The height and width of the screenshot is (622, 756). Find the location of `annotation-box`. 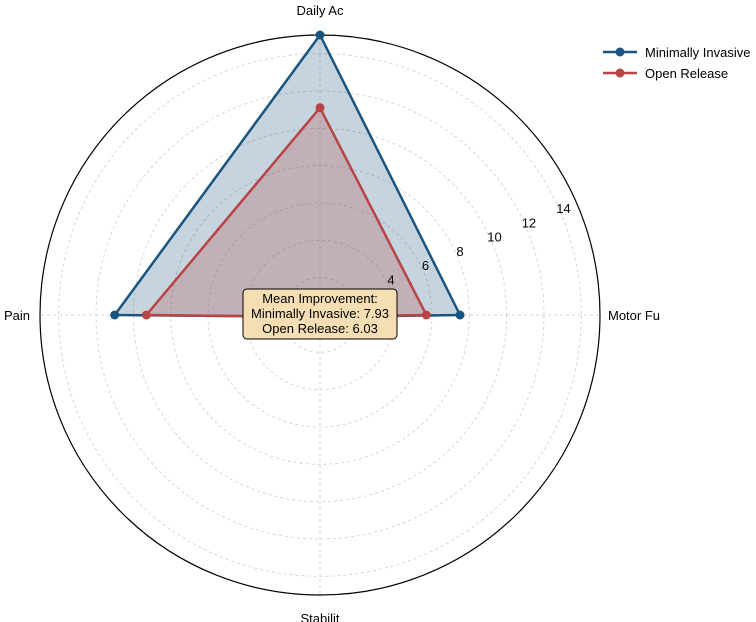

annotation-box is located at coordinates (320, 314).